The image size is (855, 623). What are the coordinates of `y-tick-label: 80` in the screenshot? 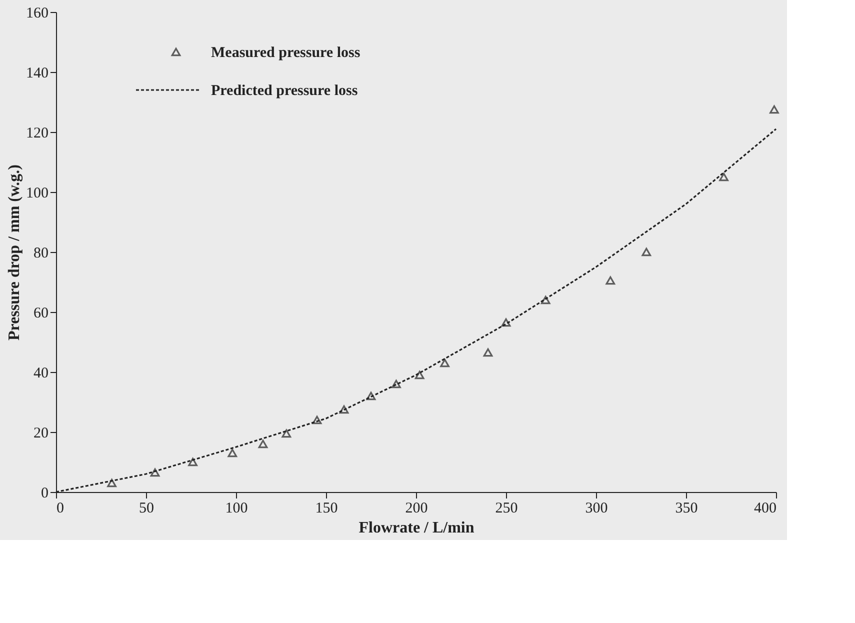 It's located at (41, 254).